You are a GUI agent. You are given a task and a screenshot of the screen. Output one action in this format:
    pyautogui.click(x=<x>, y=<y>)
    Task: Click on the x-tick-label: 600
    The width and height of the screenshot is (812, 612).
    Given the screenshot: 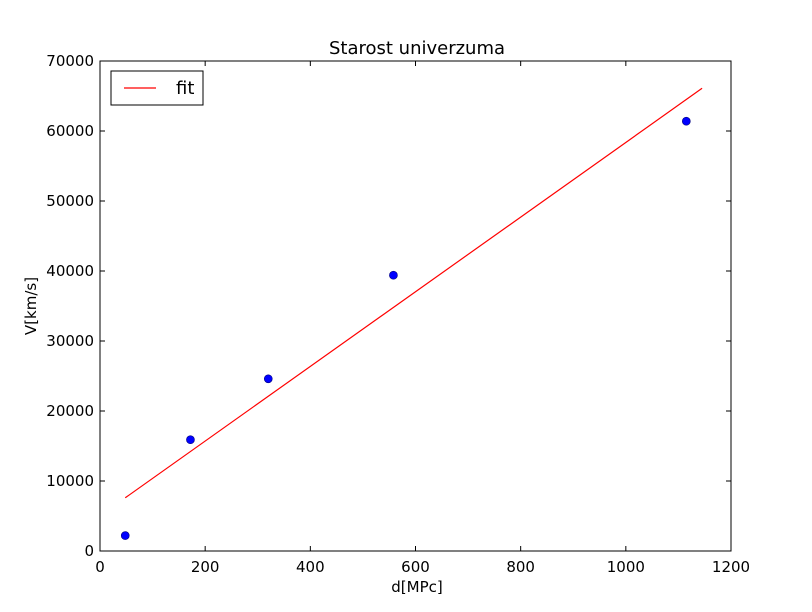 What is the action you would take?
    pyautogui.click(x=415, y=567)
    